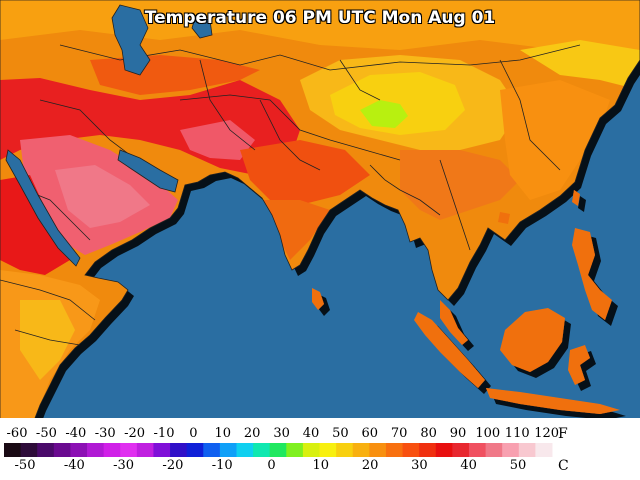  I want to click on legend-f-tick: 60, so click(370, 433).